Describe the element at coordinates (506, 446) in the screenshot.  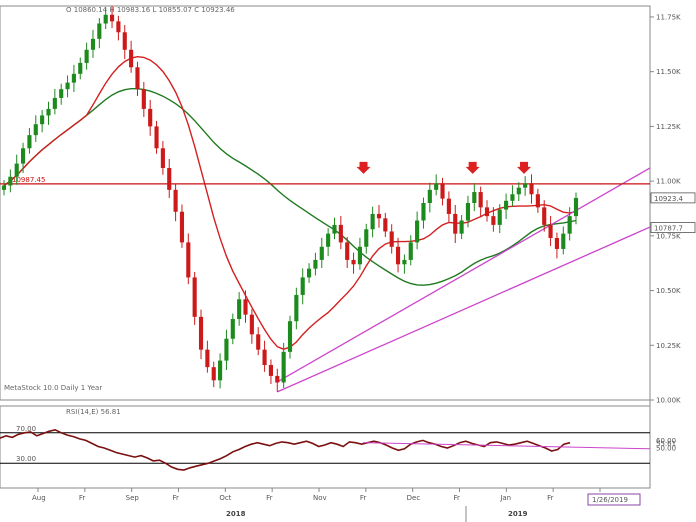
I see `rsi-trendline` at that location.